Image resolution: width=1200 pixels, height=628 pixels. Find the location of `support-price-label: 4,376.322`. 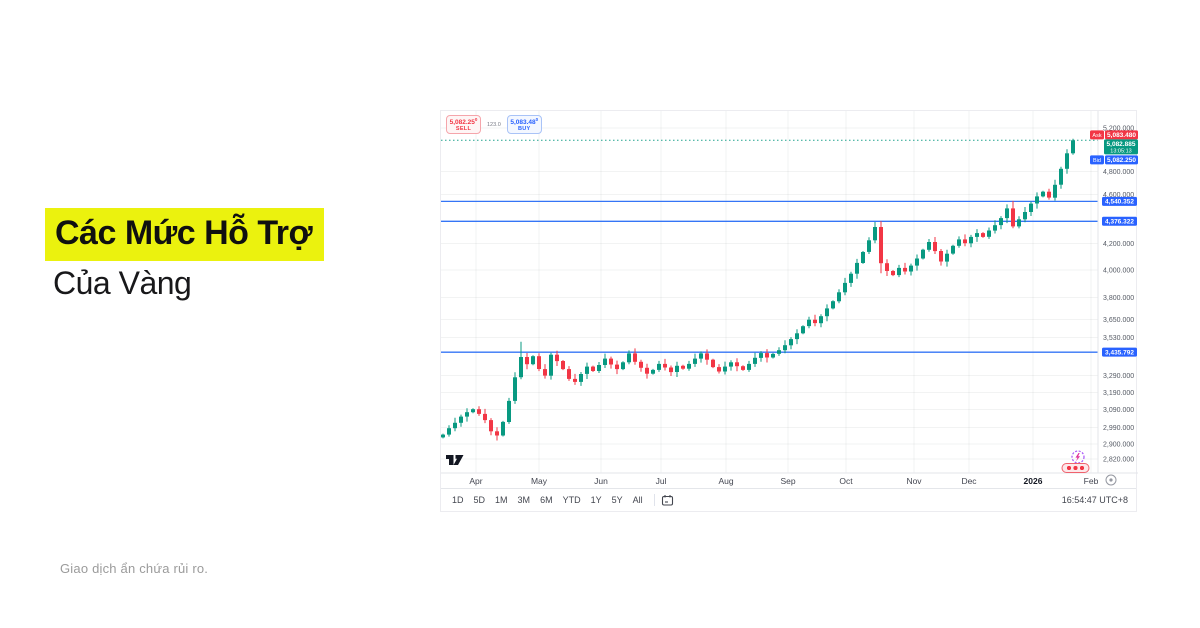

support-price-label: 4,376.322 is located at coordinates (1119, 221).